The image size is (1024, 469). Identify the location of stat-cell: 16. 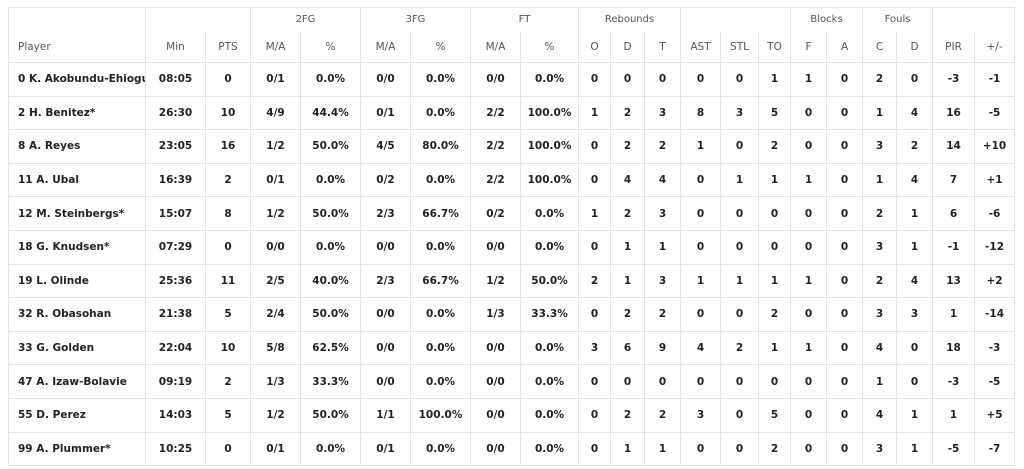
(228, 146).